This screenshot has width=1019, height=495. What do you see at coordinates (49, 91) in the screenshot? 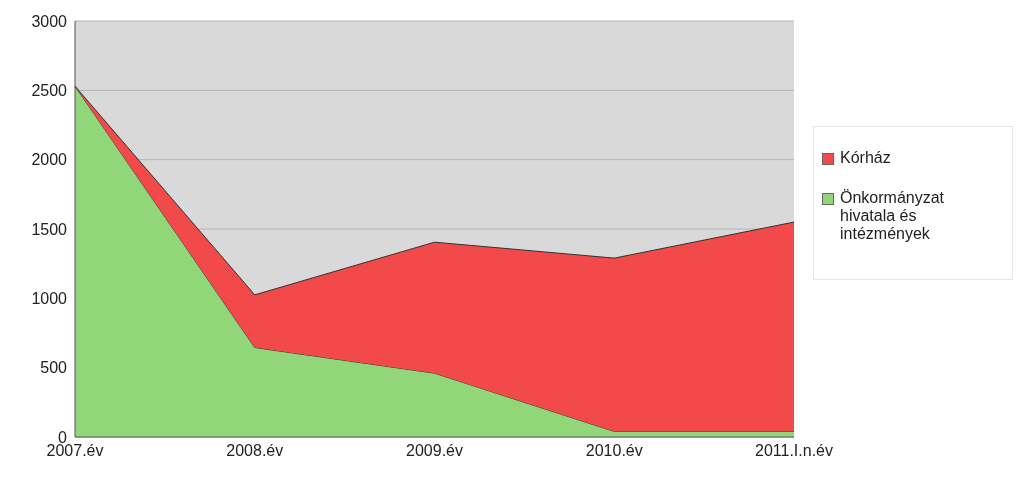
I see `y-tick-label: 2500` at bounding box center [49, 91].